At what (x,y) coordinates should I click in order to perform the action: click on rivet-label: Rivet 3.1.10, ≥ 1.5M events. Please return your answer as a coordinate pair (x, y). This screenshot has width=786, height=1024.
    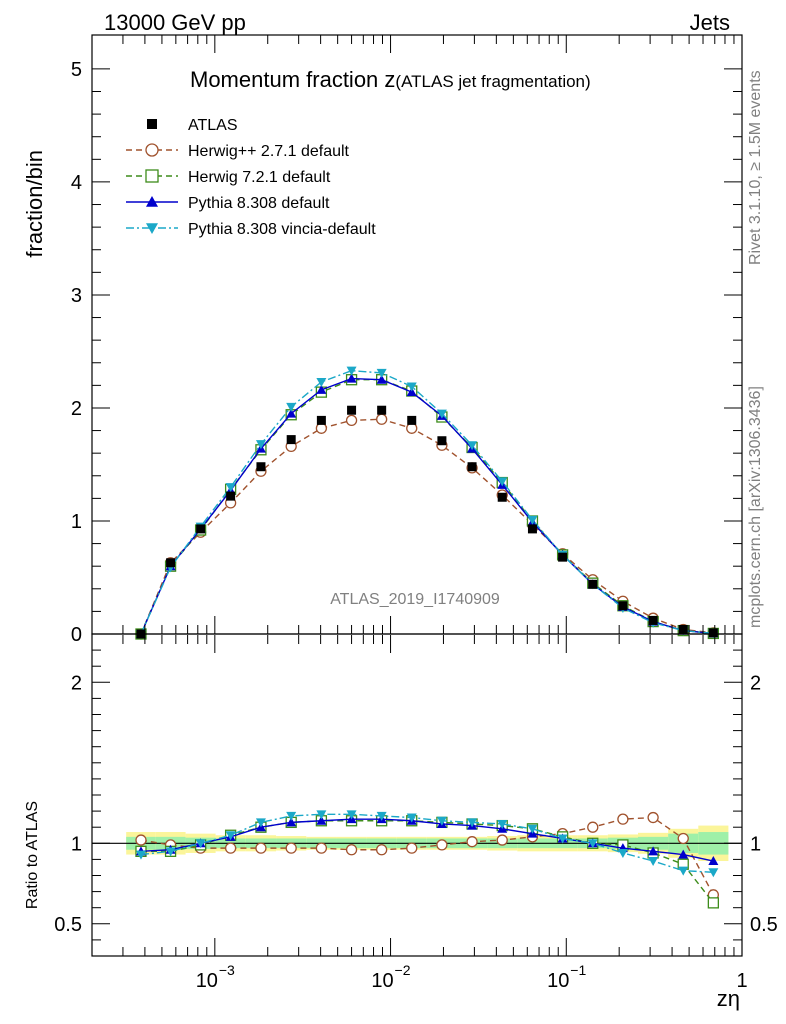
    Looking at the image, I should click on (755, 167).